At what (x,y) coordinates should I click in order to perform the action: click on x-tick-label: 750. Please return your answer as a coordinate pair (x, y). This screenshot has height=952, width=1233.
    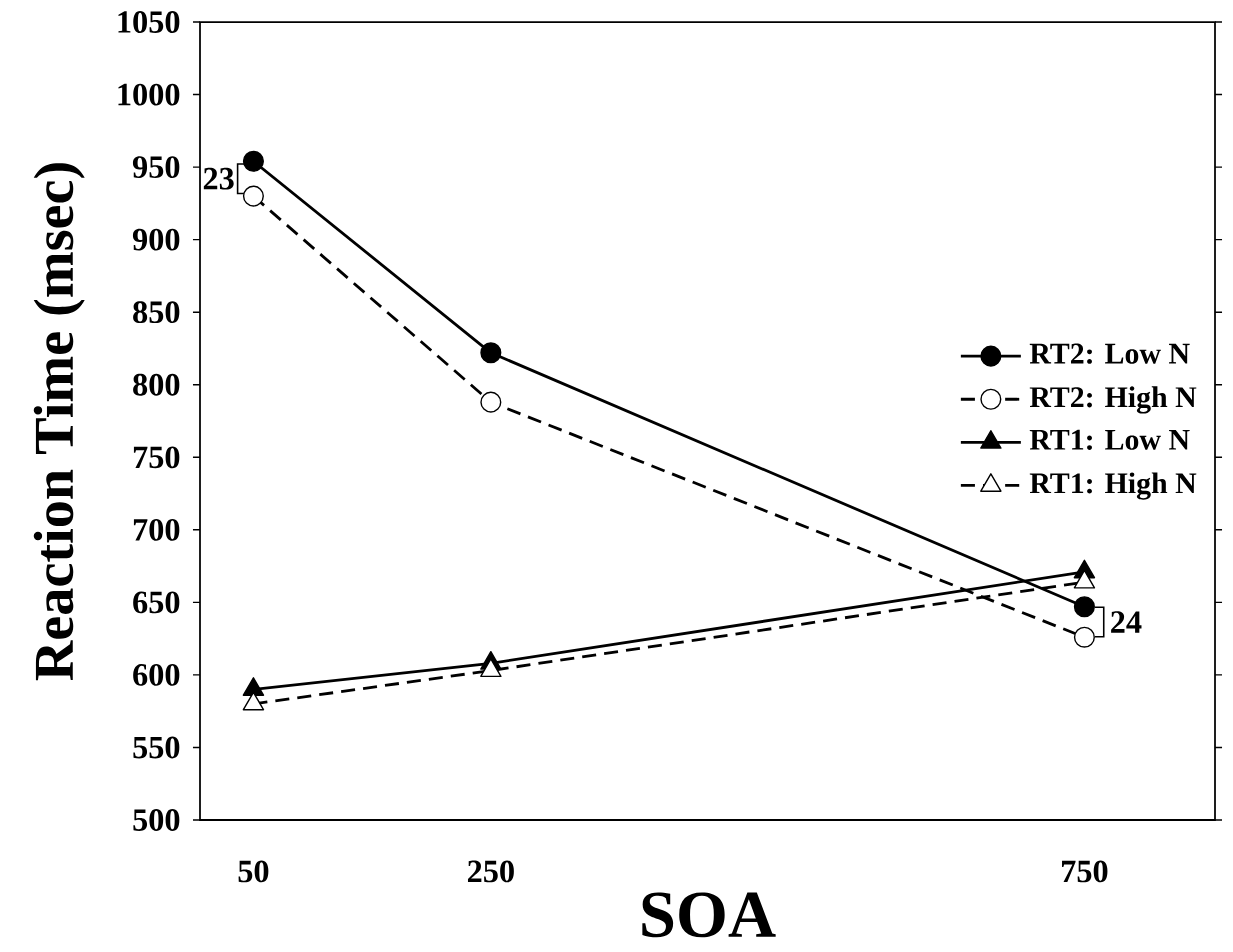
    Looking at the image, I should click on (1085, 871).